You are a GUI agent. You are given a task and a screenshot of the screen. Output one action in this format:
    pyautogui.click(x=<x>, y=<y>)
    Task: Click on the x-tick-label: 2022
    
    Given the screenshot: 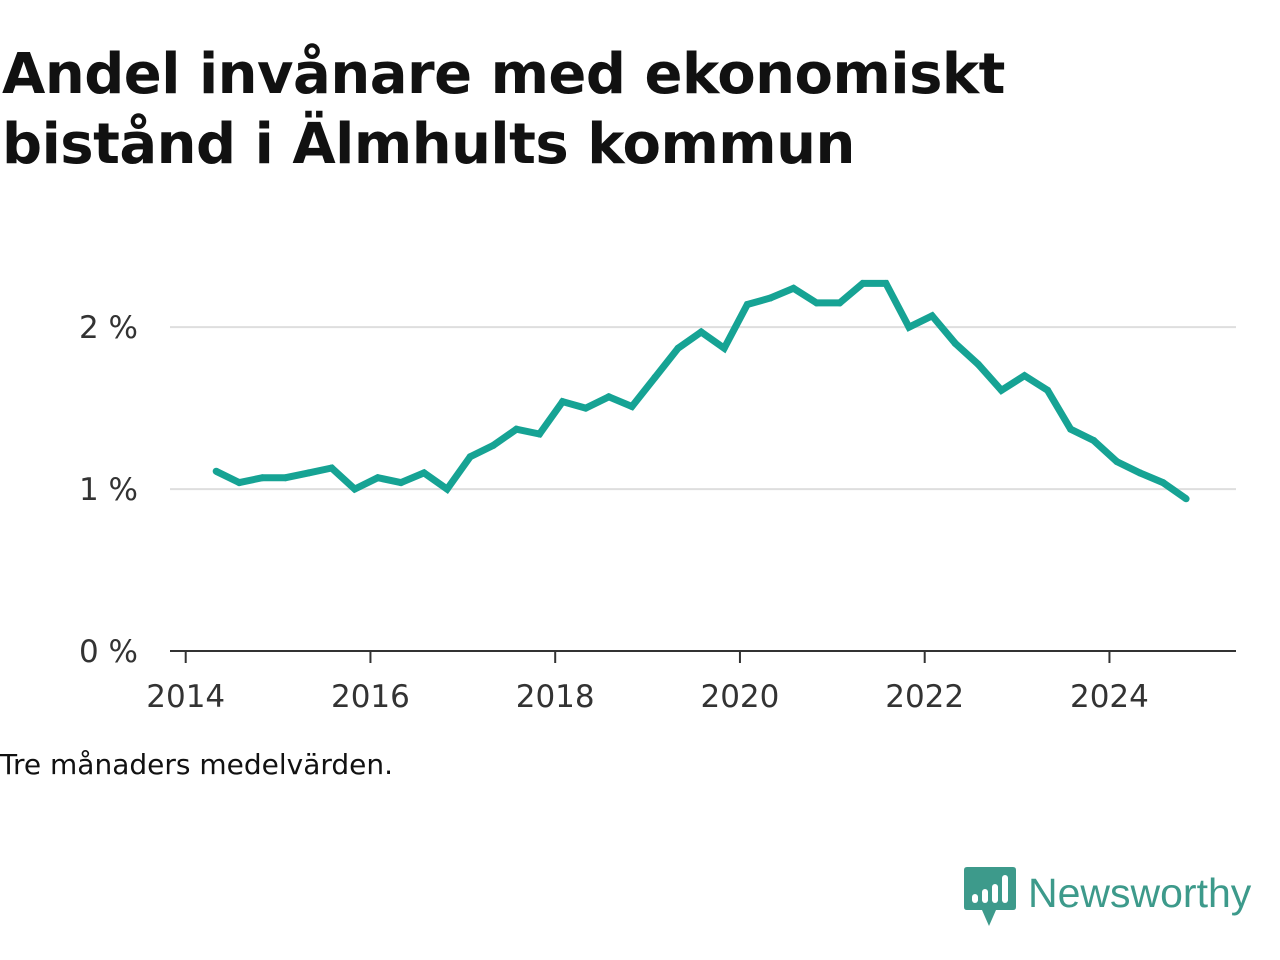 What is the action you would take?
    pyautogui.click(x=924, y=697)
    